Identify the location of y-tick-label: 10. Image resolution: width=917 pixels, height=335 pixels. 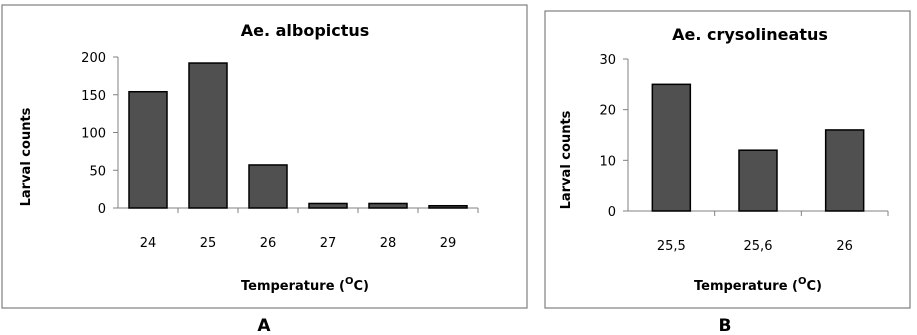
(607, 161).